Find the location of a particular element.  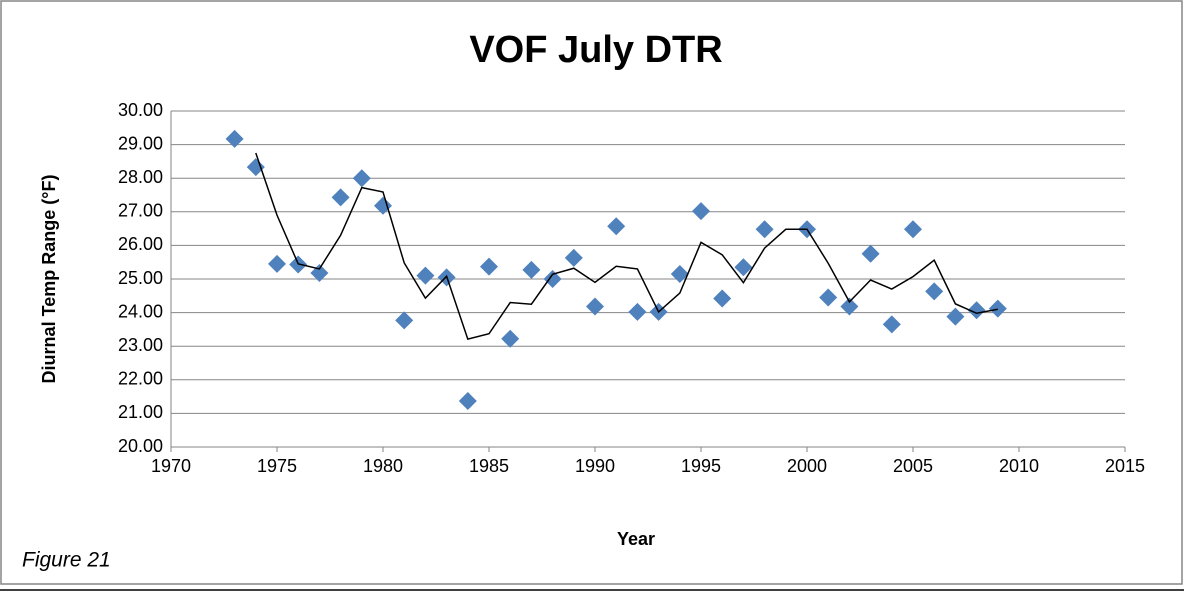

caption: Figure 21 is located at coordinates (66, 560).